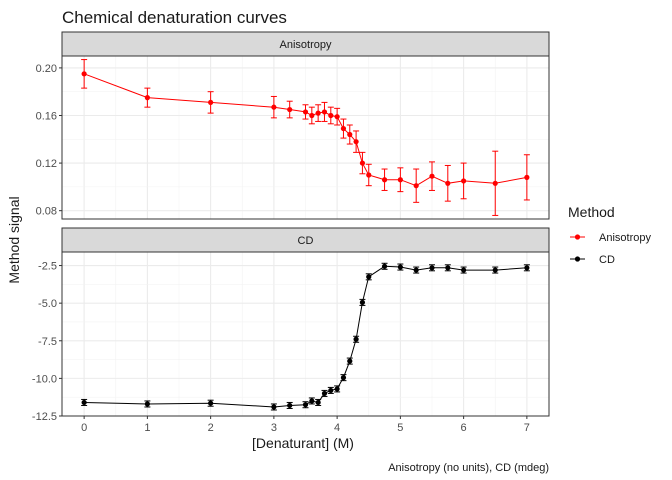 This screenshot has width=672, height=480. I want to click on chart-title: Chemical denaturation curves, so click(174, 17).